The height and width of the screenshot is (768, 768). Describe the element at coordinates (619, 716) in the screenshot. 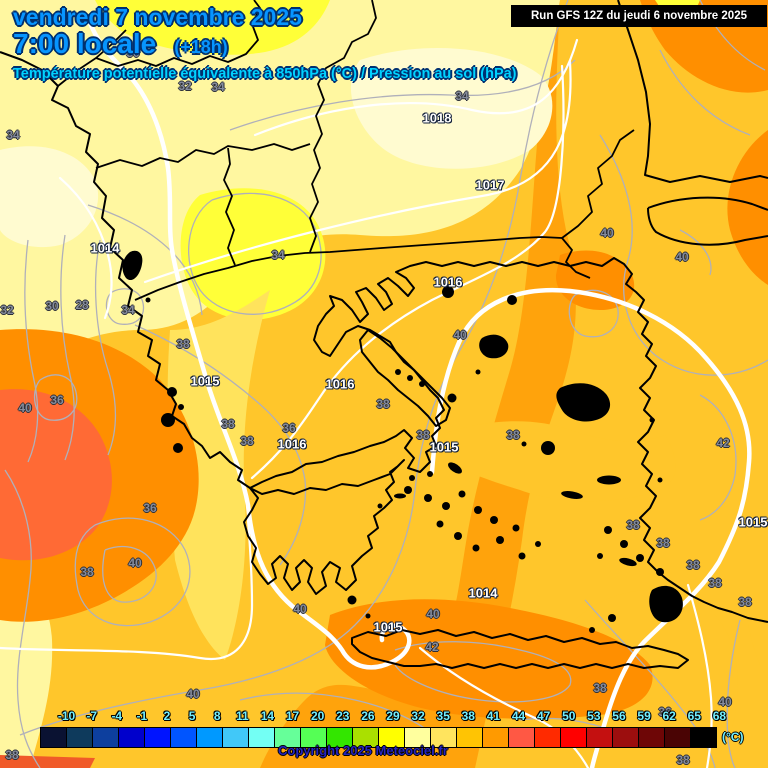

I see `scale-tick-label: 56` at that location.